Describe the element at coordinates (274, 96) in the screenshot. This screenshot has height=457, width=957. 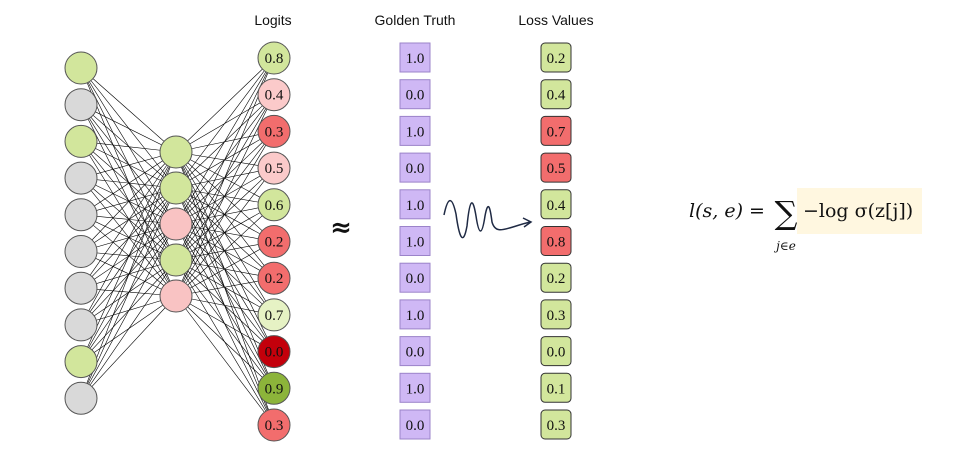
I see `logit-value: 0.4` at that location.